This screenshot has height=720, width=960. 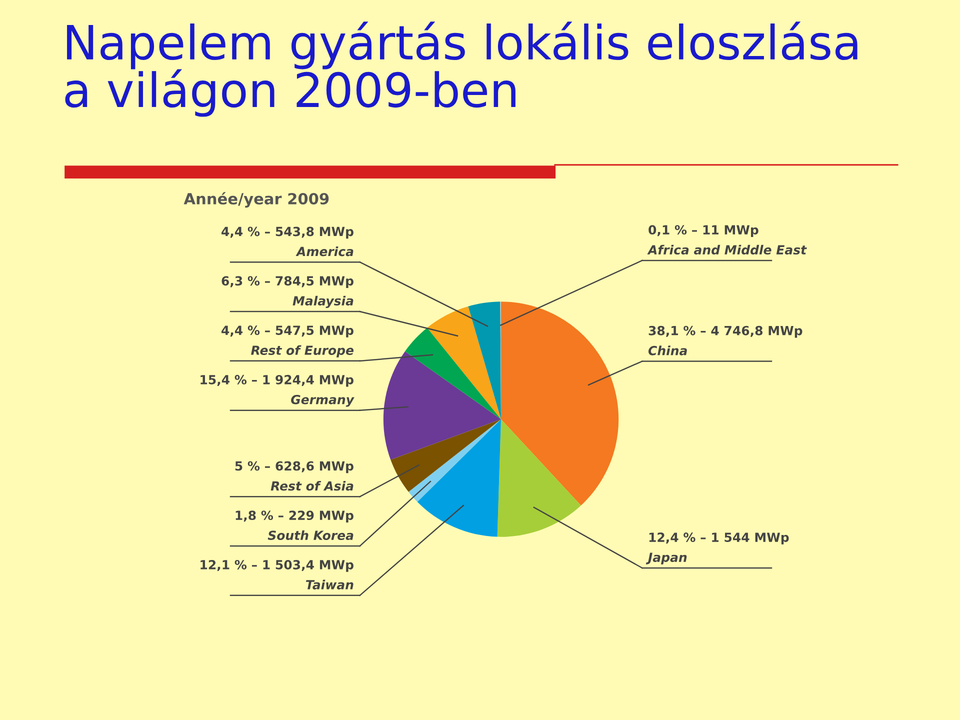 What do you see at coordinates (277, 380) in the screenshot?
I see `data-label: 15,4 % – 1 924,4 MWp` at bounding box center [277, 380].